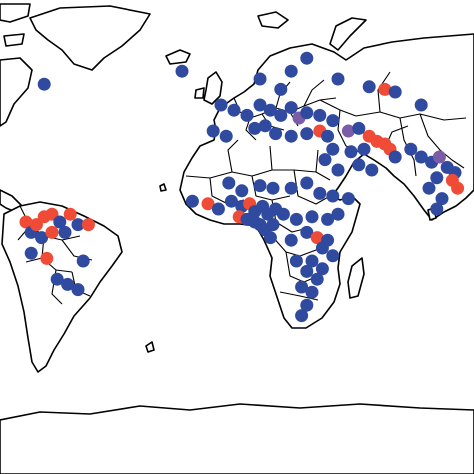 Image resolution: width=474 pixels, height=474 pixels. I want to click on african-borders, so click(259, 220).